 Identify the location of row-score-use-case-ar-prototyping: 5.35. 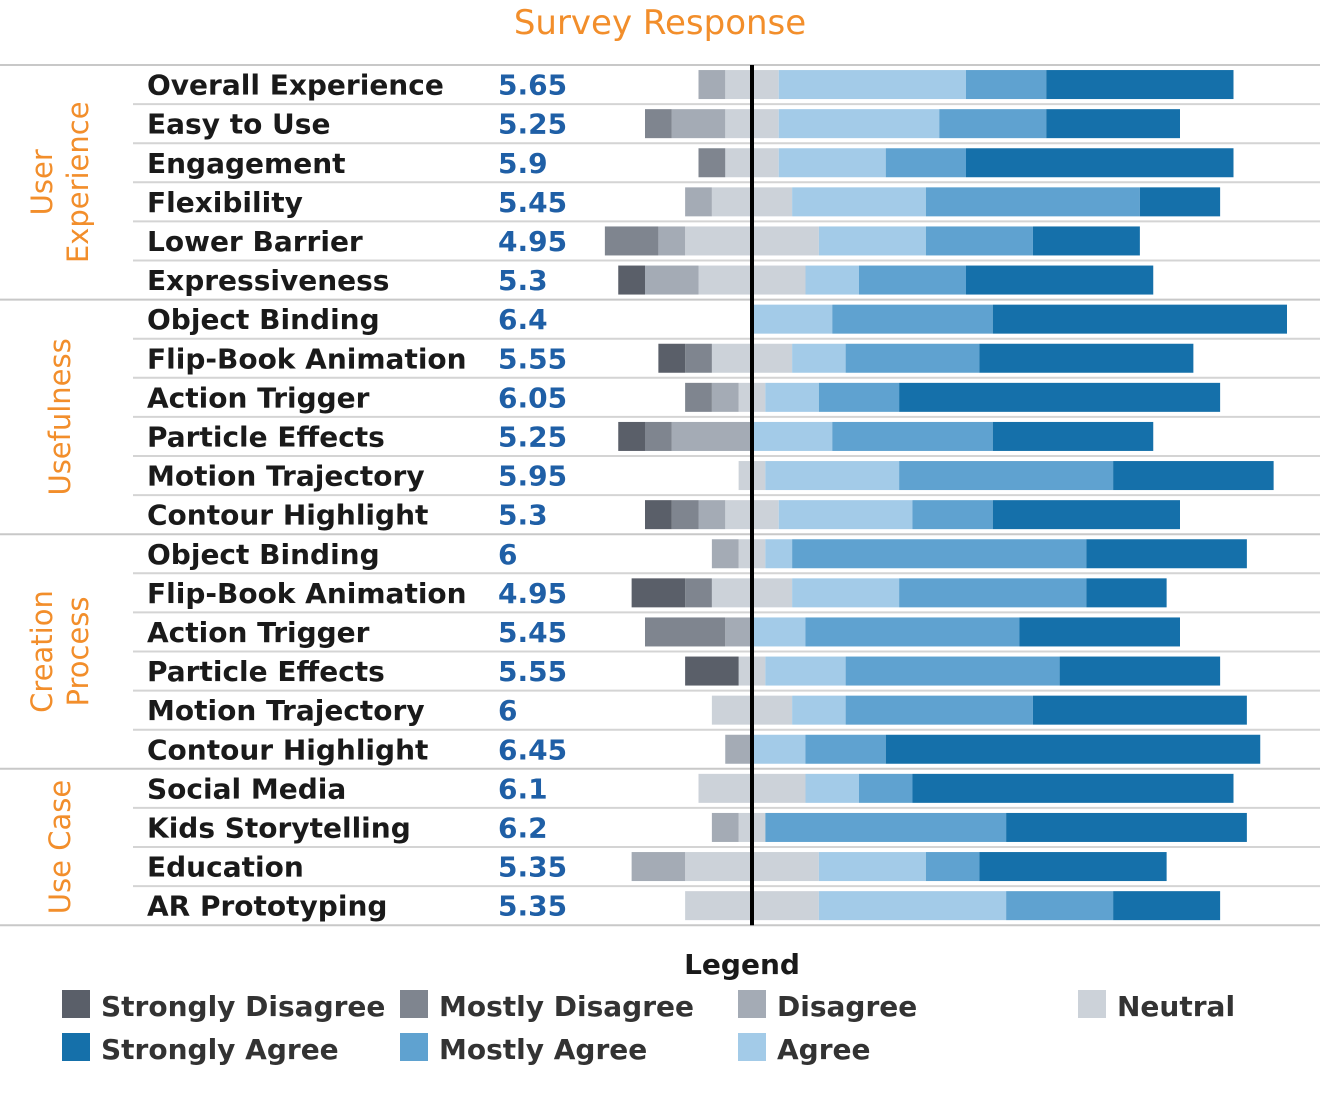
(532, 906).